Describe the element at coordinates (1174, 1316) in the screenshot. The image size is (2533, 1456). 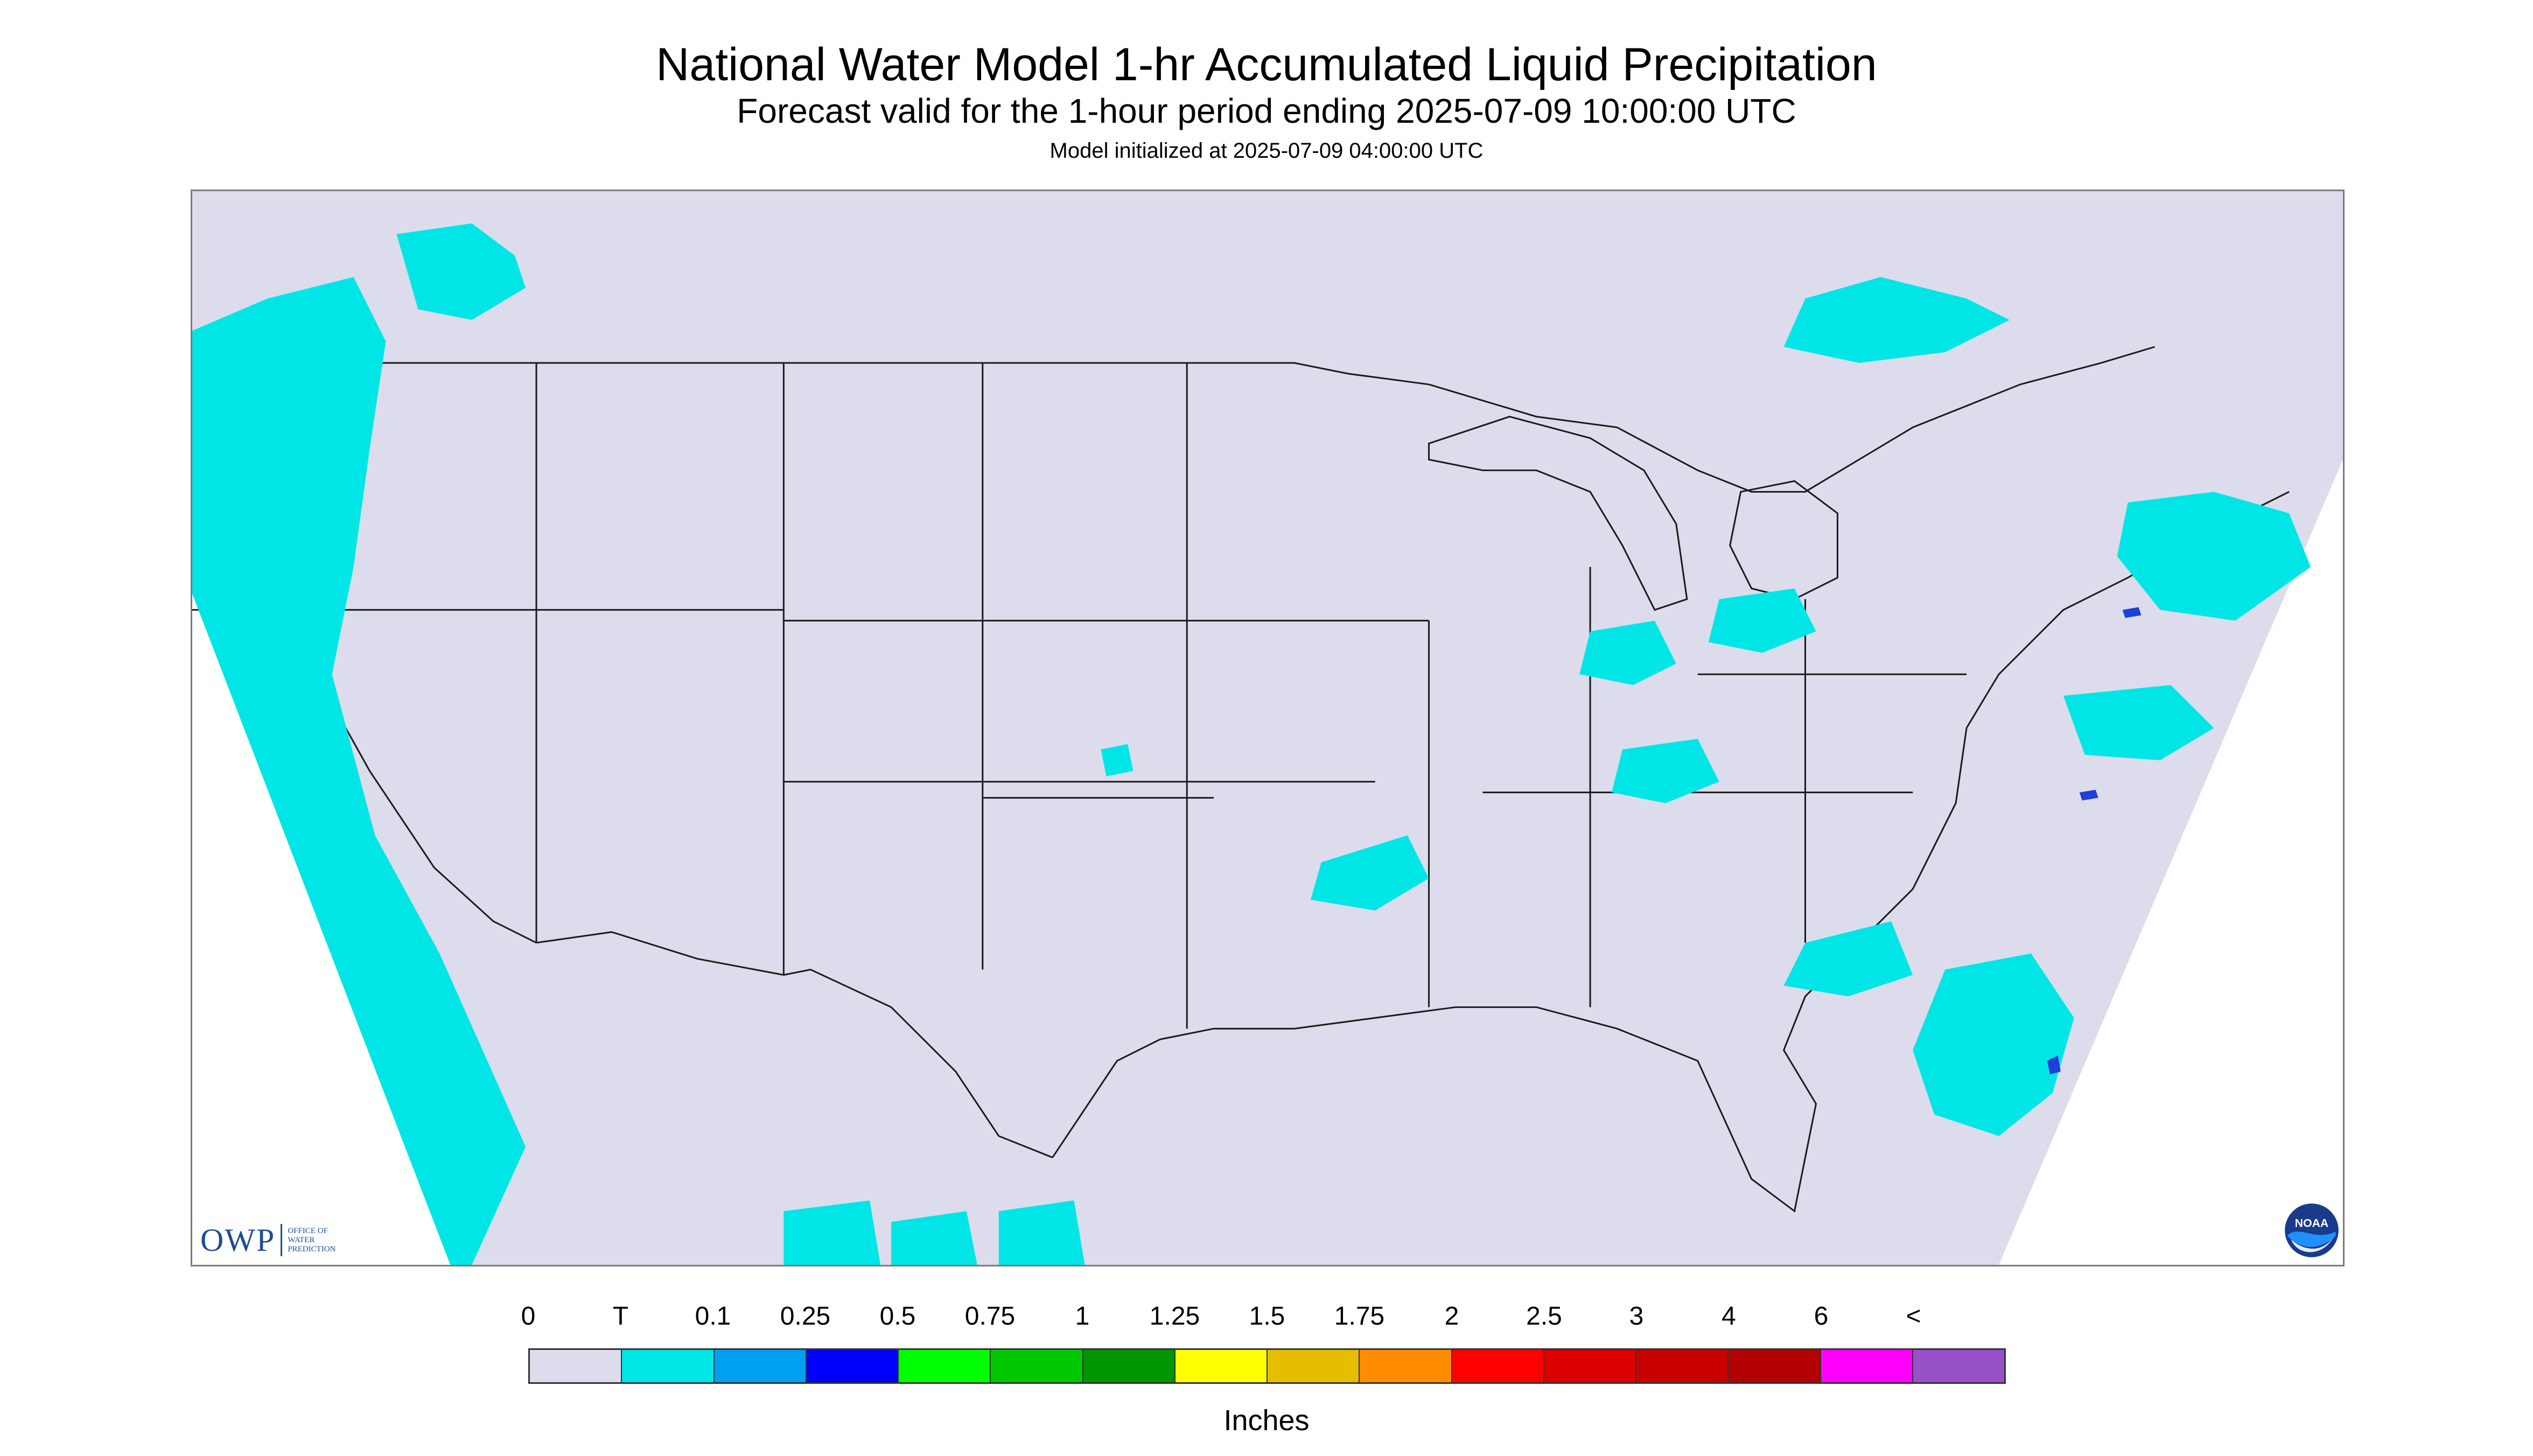
I see `legend-label-7: 1.25` at that location.